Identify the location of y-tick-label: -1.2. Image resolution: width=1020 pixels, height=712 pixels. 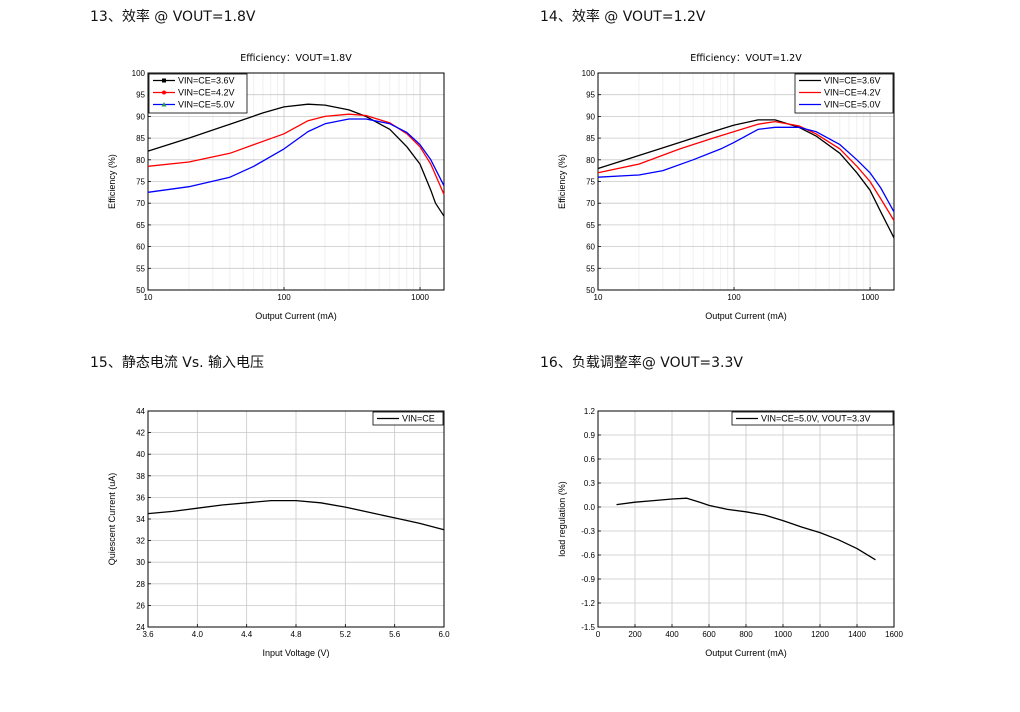
(588, 603).